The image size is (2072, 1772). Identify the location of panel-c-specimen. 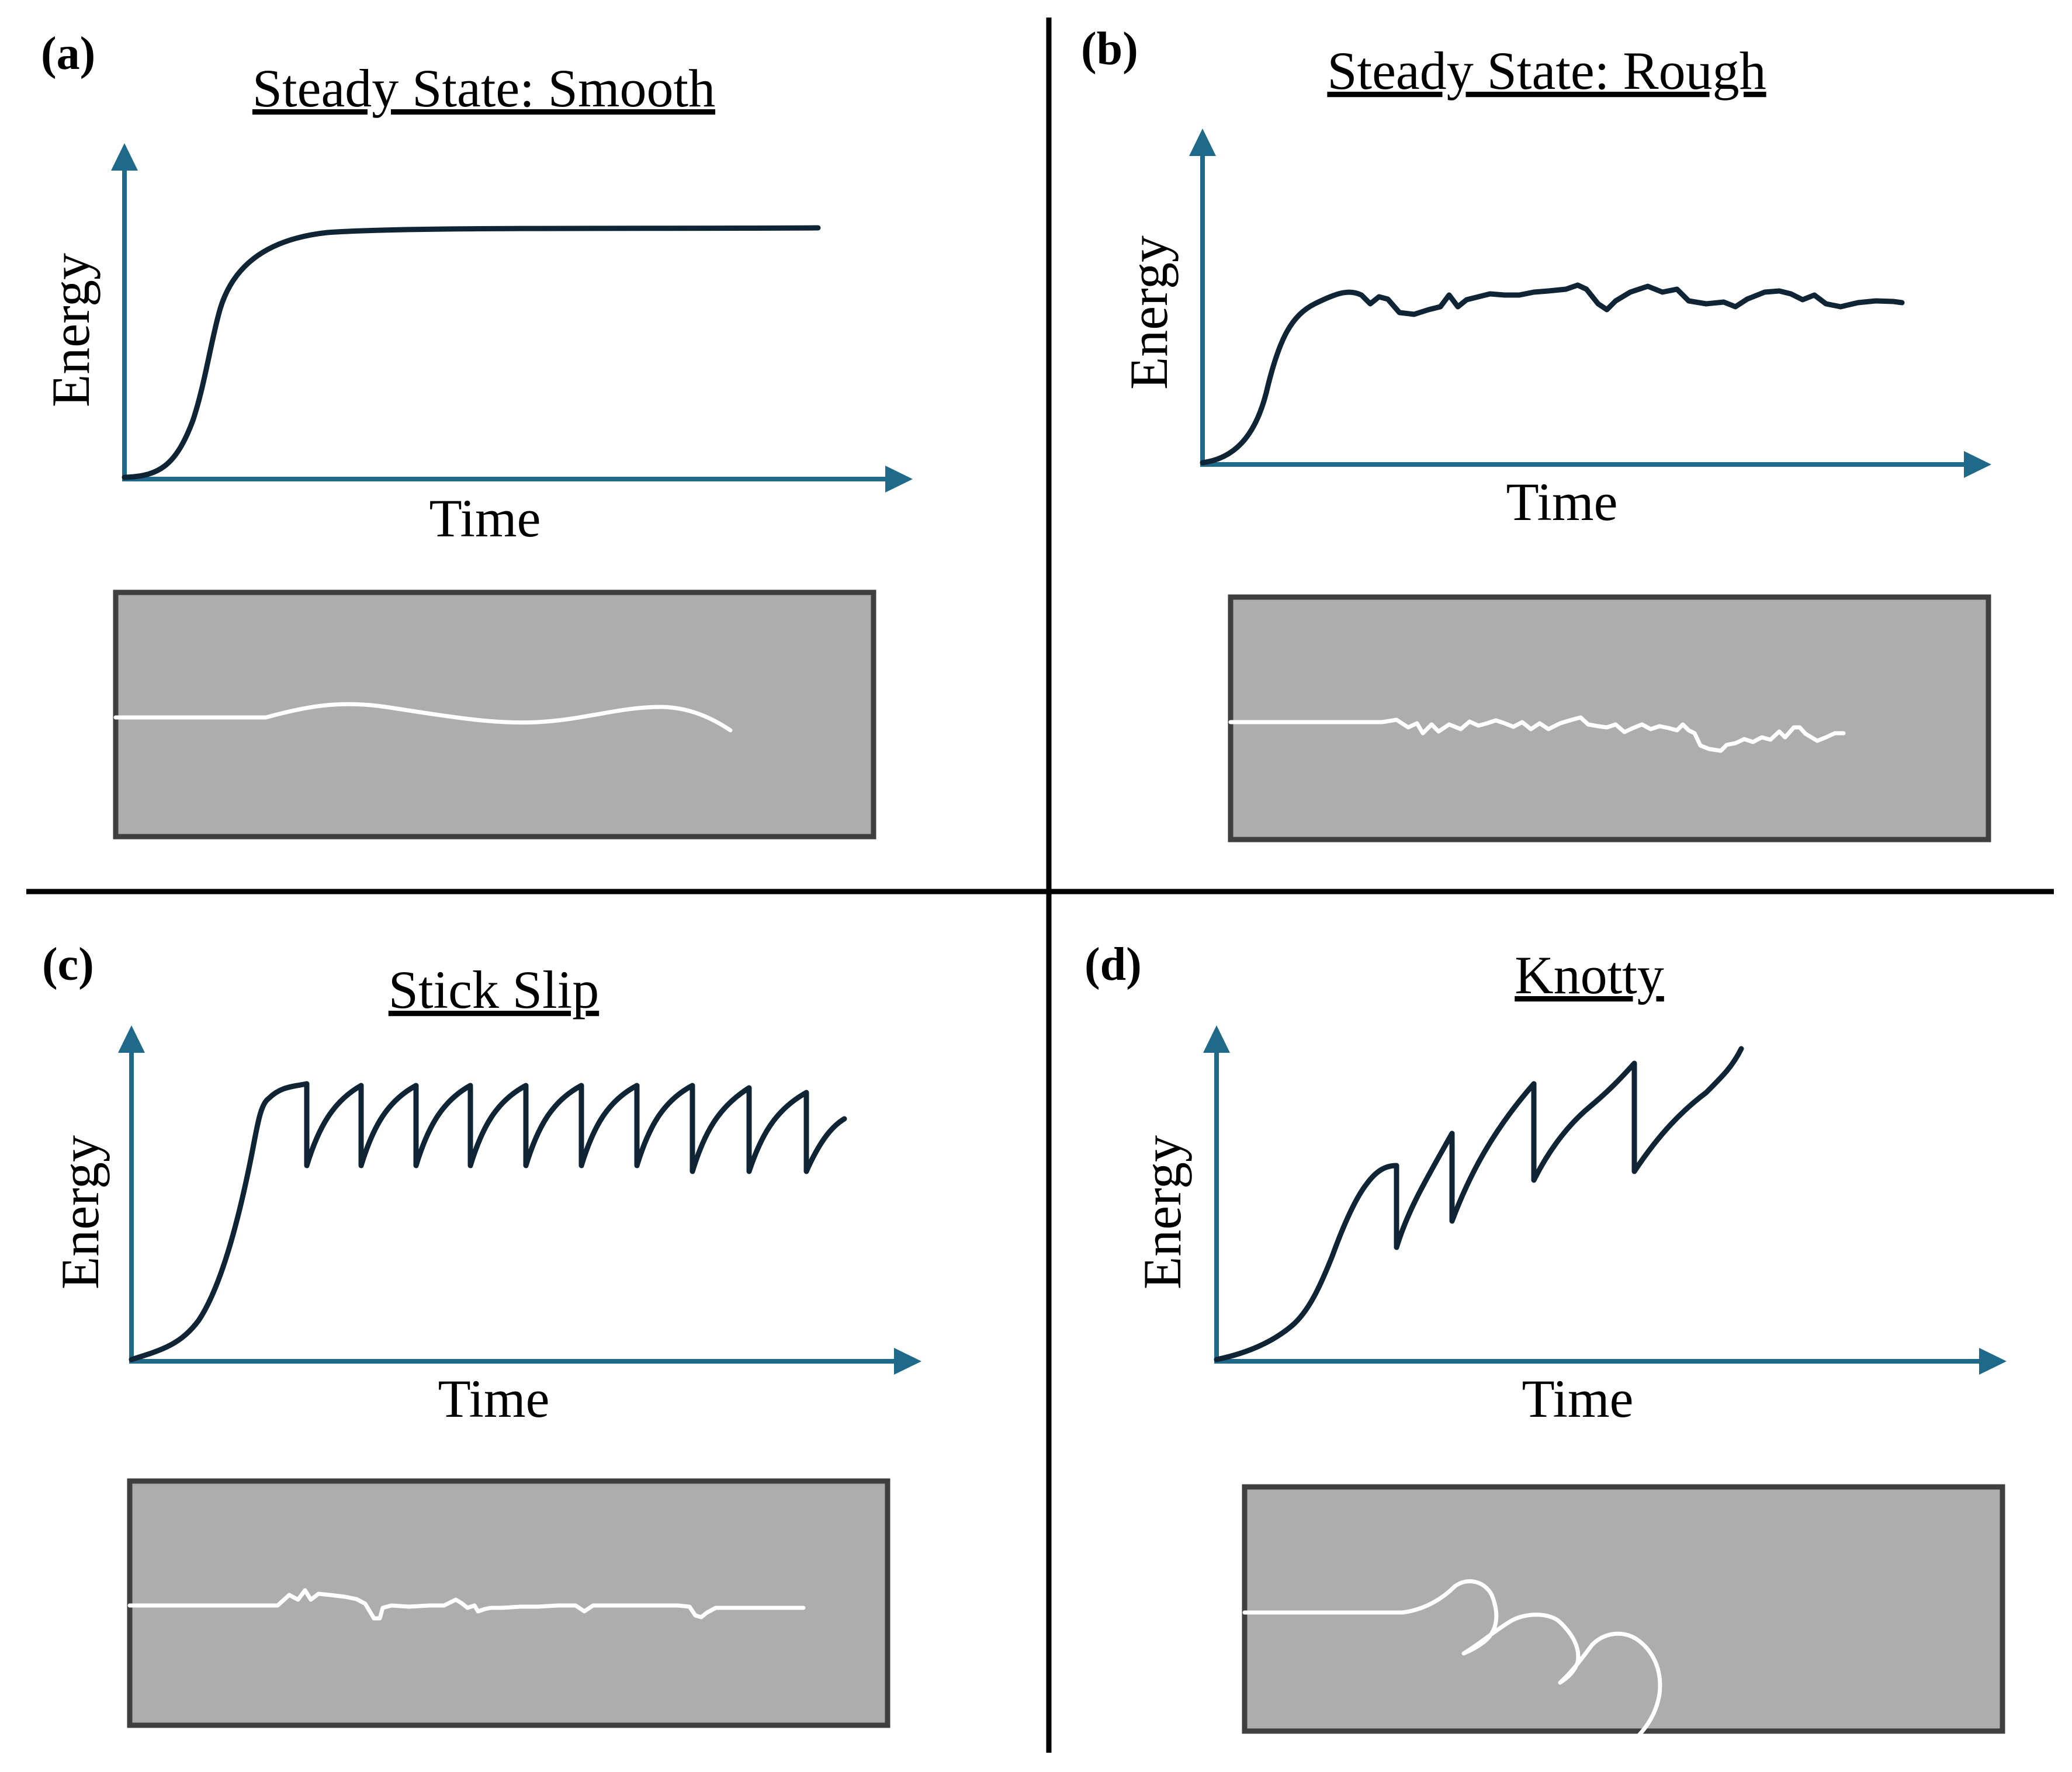
(509, 1603).